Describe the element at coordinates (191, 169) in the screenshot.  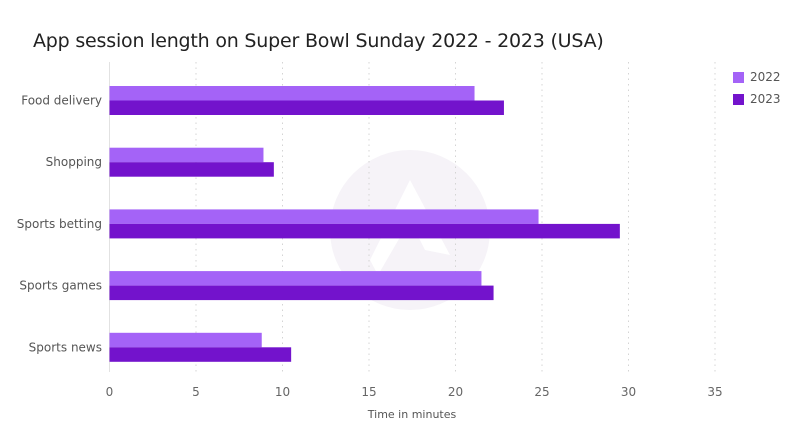
I see `bar-shopping-2023` at that location.